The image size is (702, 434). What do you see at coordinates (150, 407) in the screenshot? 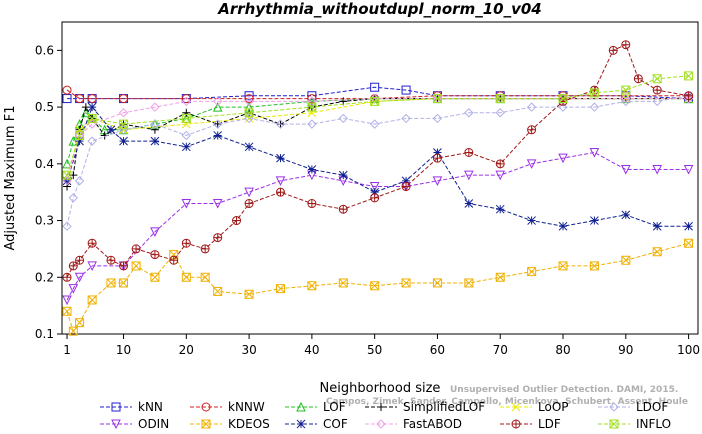
I see `legend-label: kNN` at bounding box center [150, 407].